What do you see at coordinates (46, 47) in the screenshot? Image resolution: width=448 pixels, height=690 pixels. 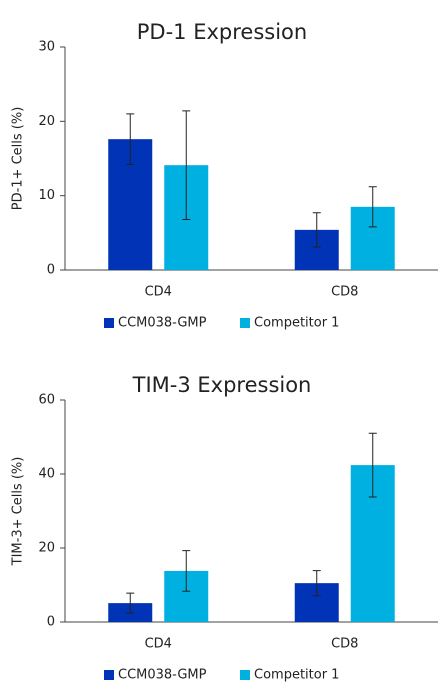 I see `y-tick-label: 30` at bounding box center [46, 47].